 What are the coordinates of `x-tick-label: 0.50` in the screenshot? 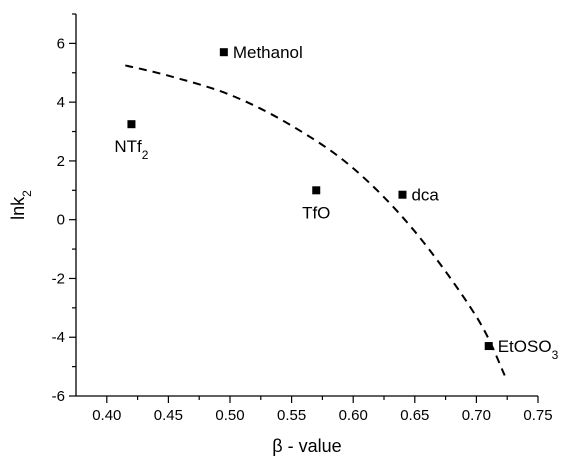 It's located at (229, 415).